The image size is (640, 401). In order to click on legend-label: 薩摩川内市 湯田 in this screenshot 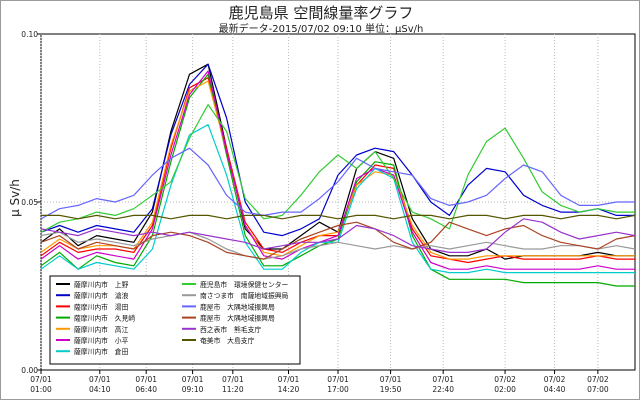, I will do `click(101, 306)`.